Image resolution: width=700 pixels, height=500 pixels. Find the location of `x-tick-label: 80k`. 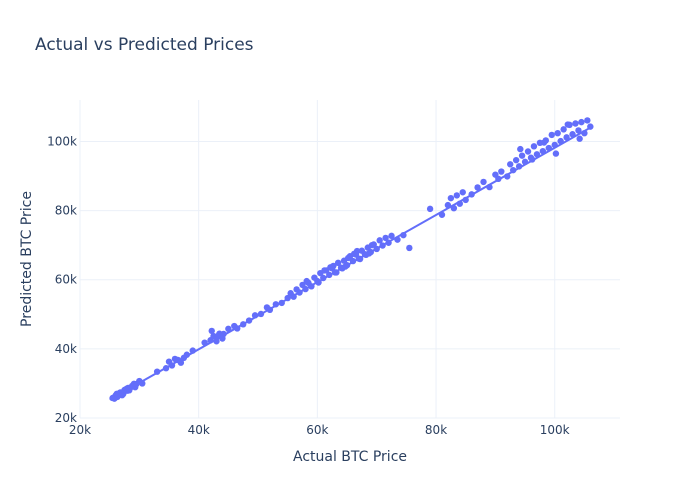

x-tick-label: 80k is located at coordinates (436, 430).